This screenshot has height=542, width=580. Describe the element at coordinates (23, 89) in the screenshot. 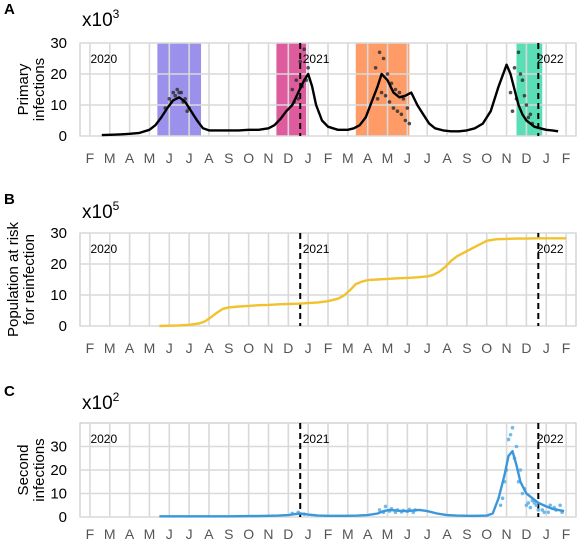

I see `y-axis-label-line: Primary` at that location.